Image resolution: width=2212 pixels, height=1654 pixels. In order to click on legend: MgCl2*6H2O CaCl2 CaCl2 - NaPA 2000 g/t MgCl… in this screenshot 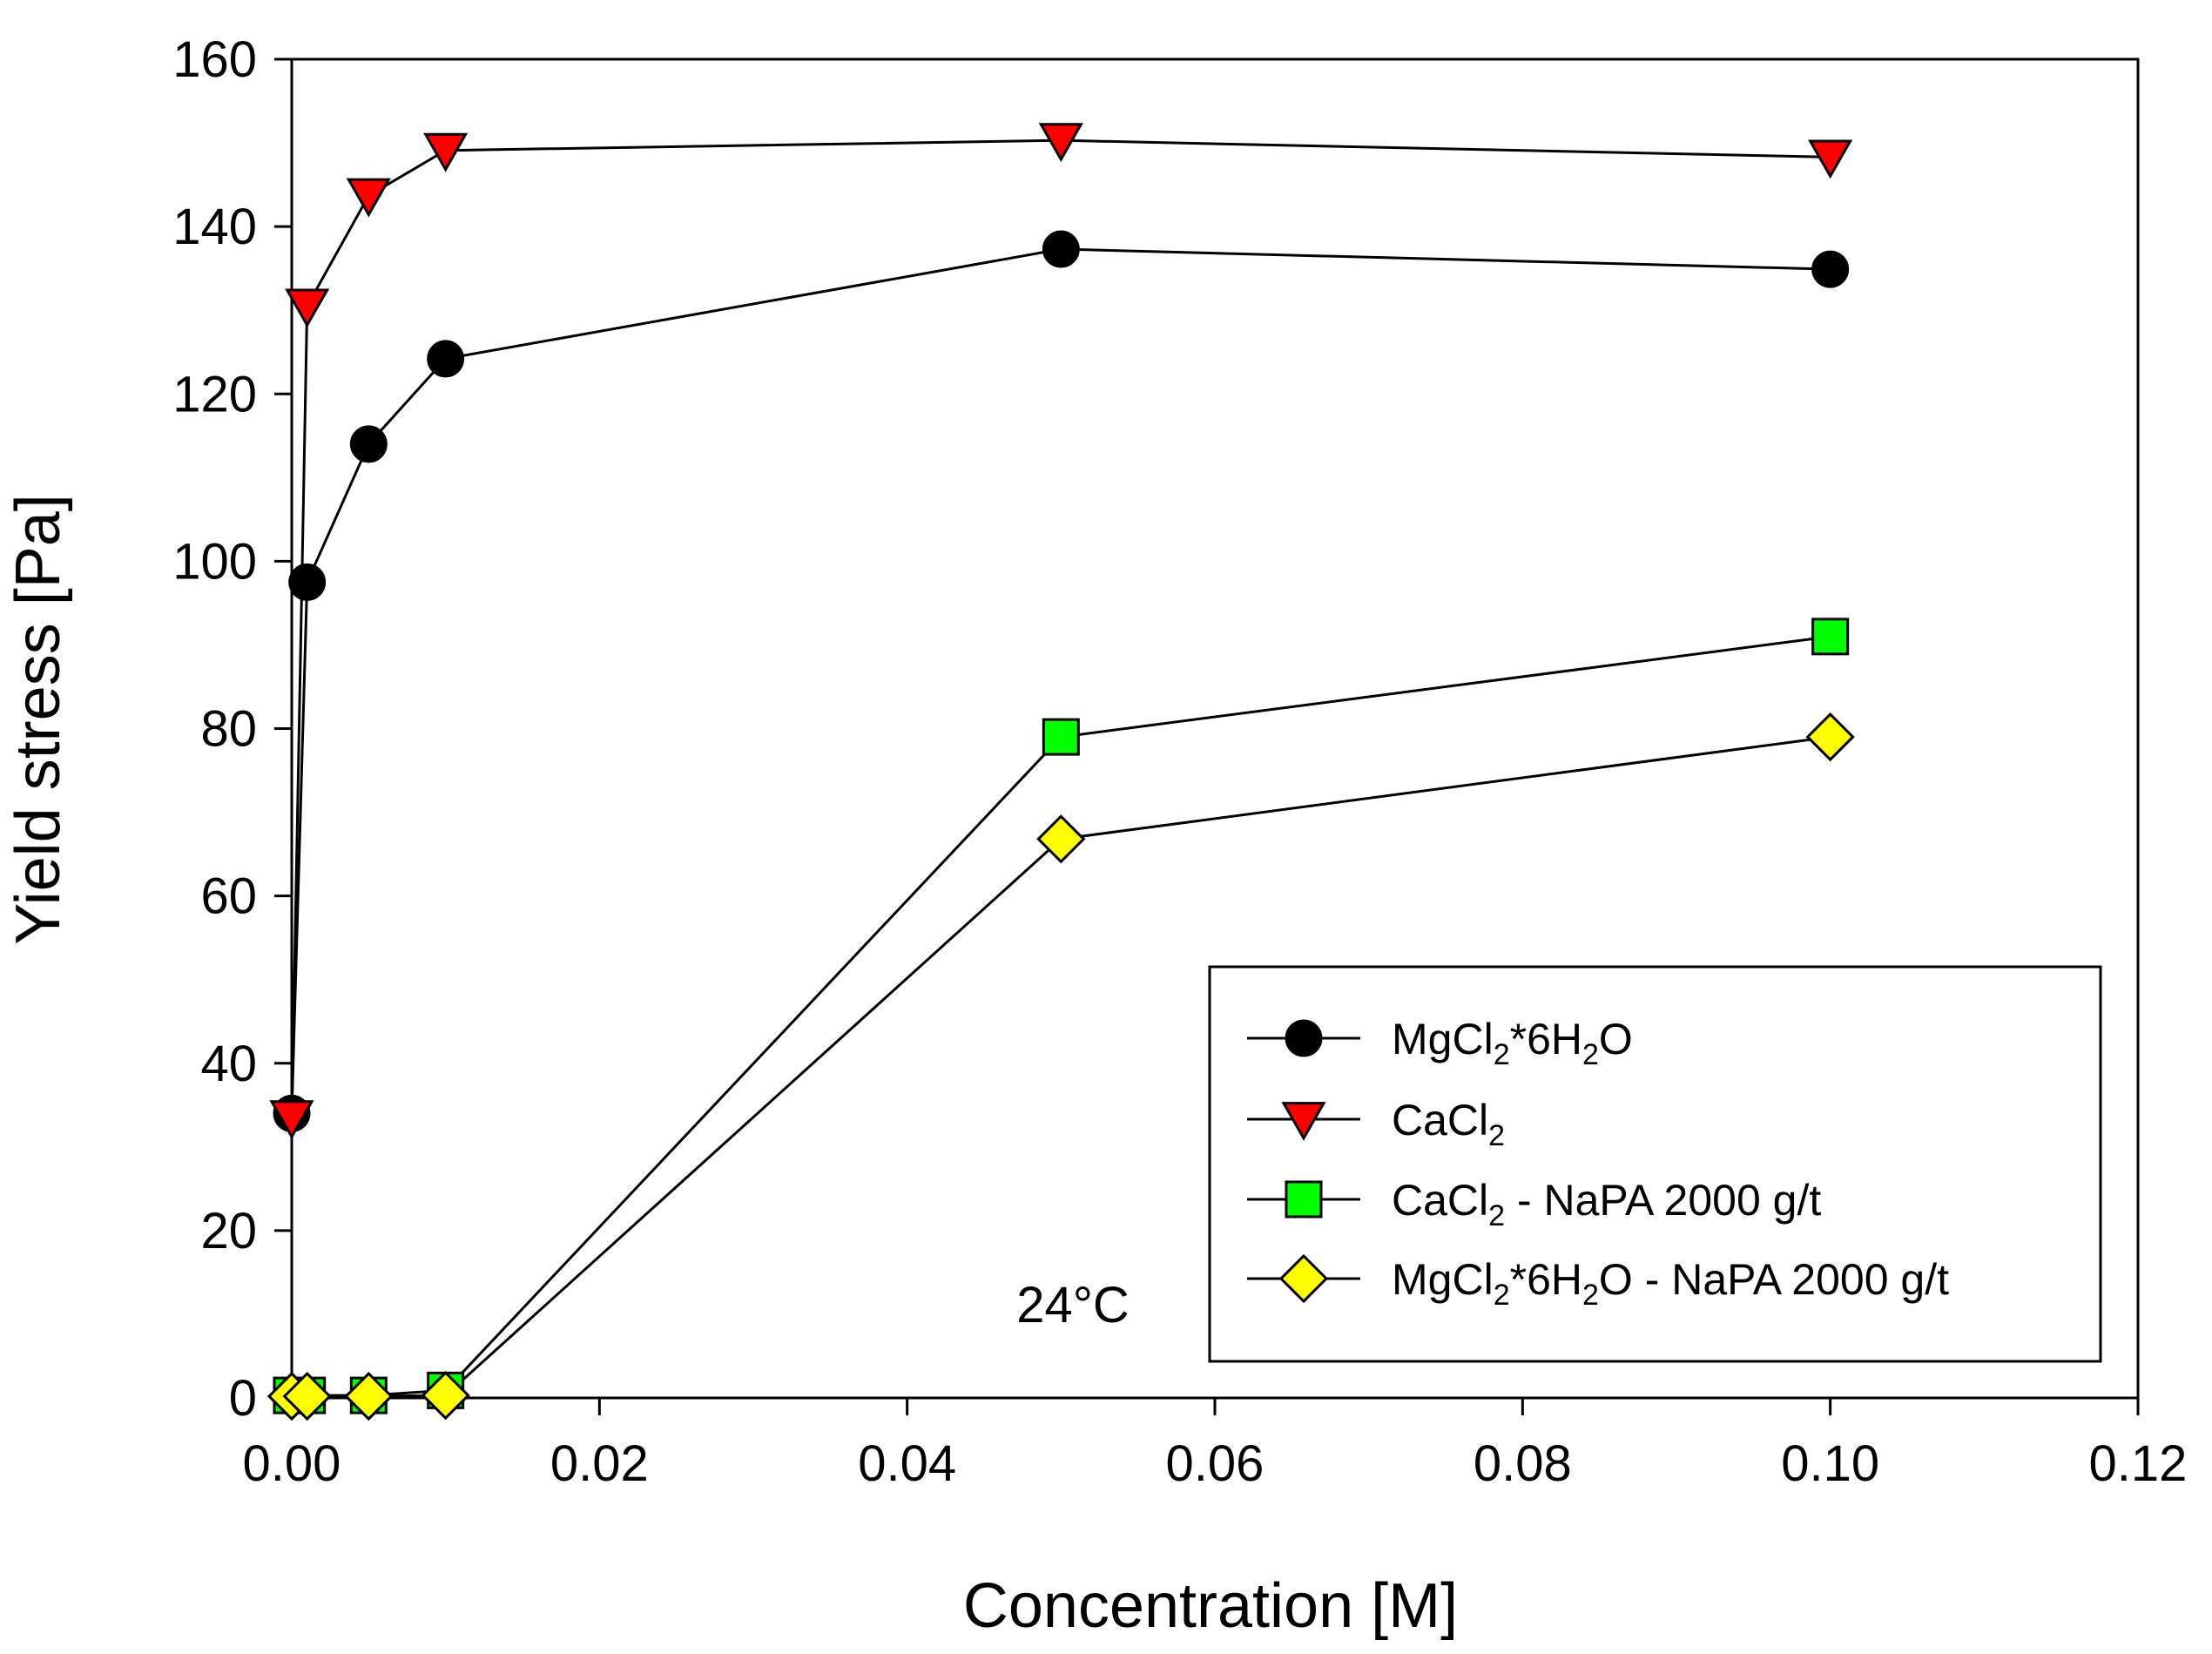, I will do `click(1655, 1164)`.